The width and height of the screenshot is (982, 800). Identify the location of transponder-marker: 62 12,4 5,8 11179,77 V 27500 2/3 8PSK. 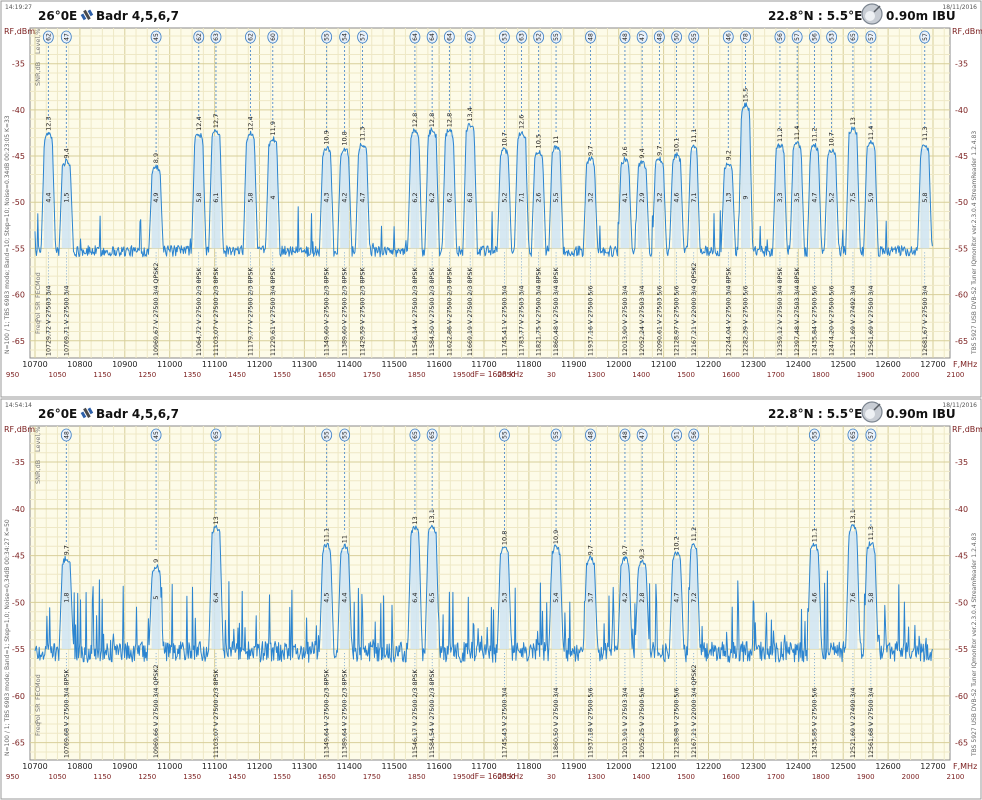
(250, 193).